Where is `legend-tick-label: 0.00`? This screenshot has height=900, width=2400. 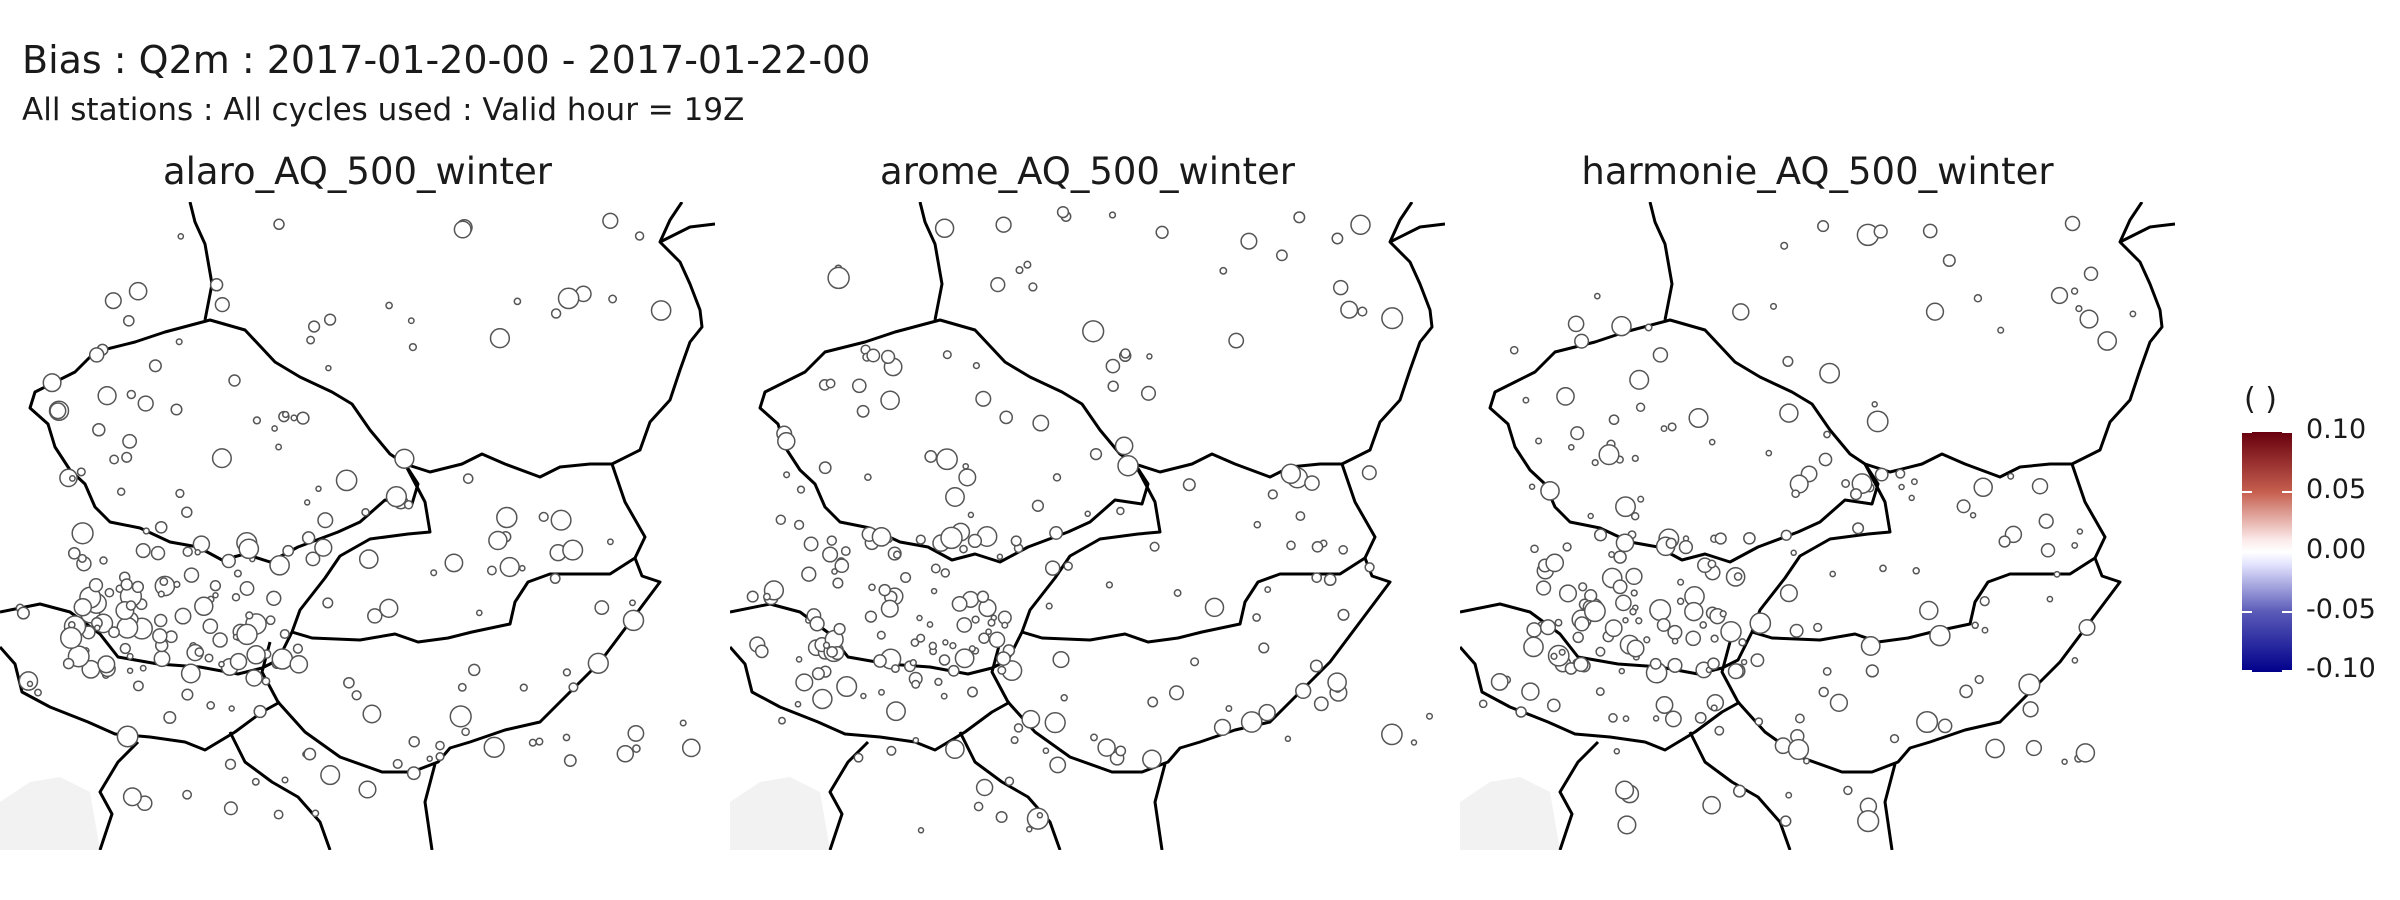 legend-tick-label: 0.00 is located at coordinates (2336, 549).